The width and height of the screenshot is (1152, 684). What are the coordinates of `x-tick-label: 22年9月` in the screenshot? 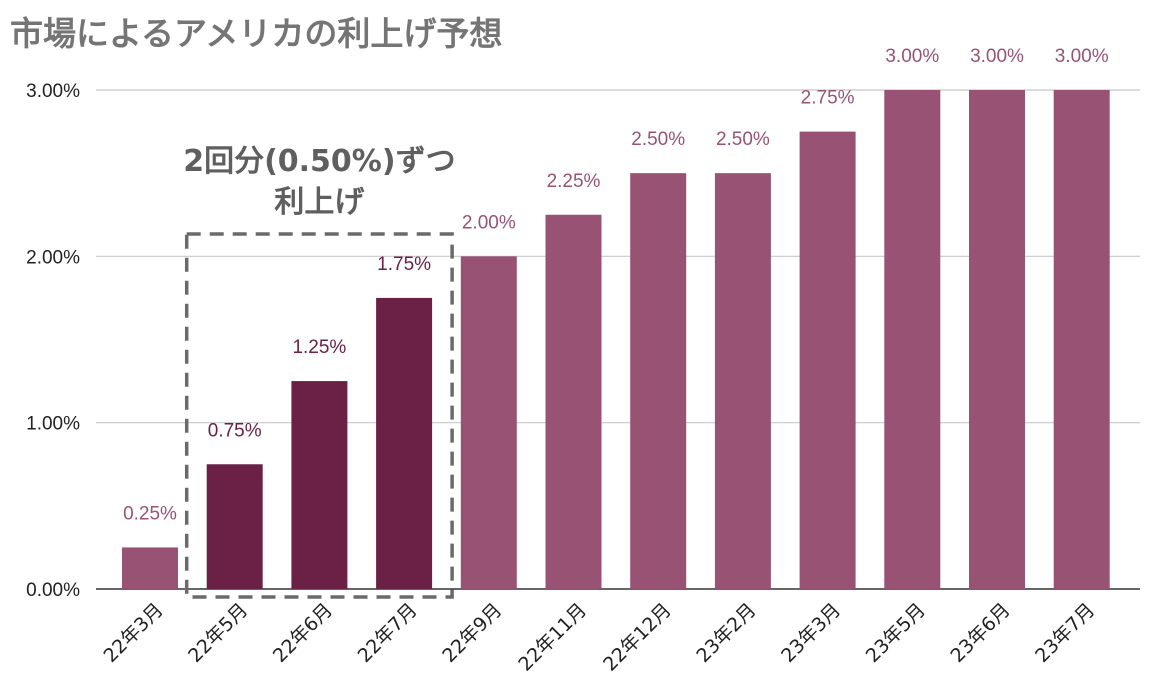 It's located at (472, 633).